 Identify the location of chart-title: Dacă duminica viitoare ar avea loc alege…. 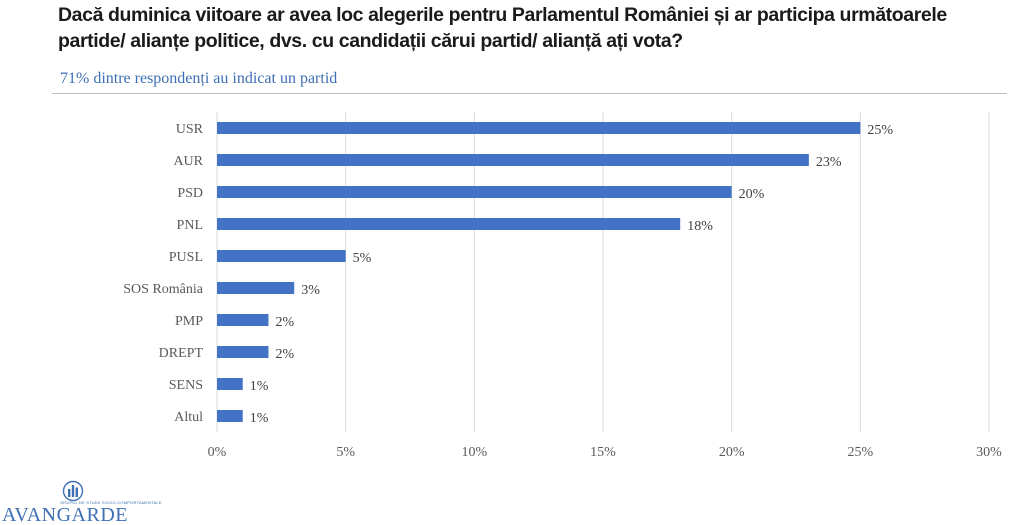
(538, 28).